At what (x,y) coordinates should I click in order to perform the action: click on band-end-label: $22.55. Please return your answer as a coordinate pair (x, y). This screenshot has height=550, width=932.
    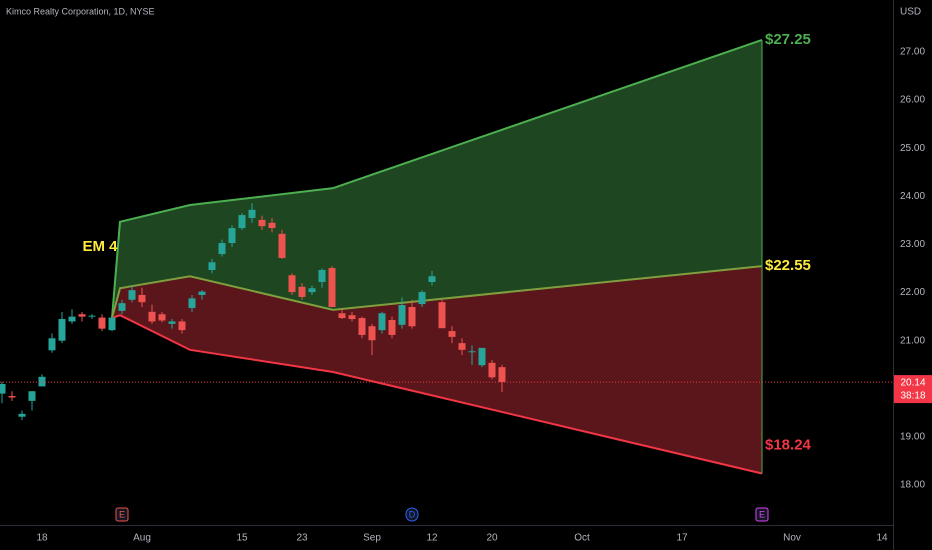
    Looking at the image, I should click on (788, 265).